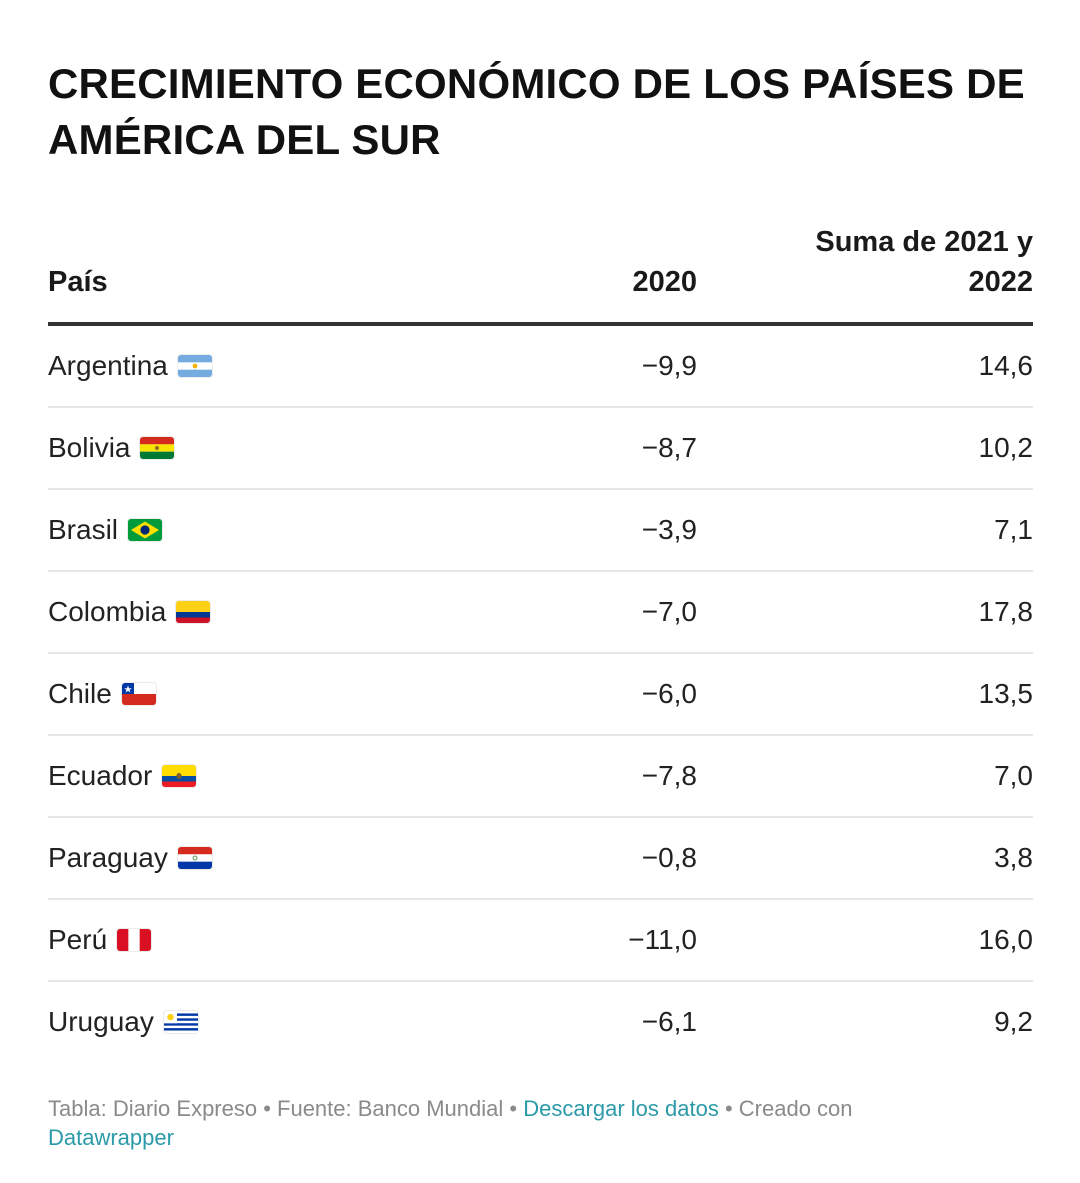 The height and width of the screenshot is (1183, 1080). Describe the element at coordinates (78, 939) in the screenshot. I see `country-name: Perú` at that location.